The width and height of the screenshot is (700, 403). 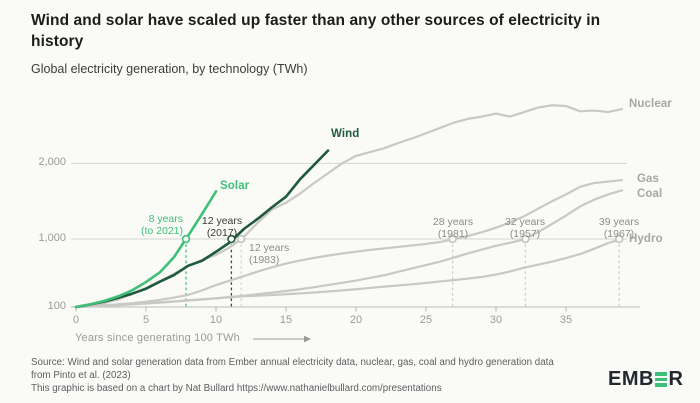 What do you see at coordinates (269, 254) in the screenshot?
I see `milestone-annotation-nuclear: 12 years (1983)` at bounding box center [269, 254].